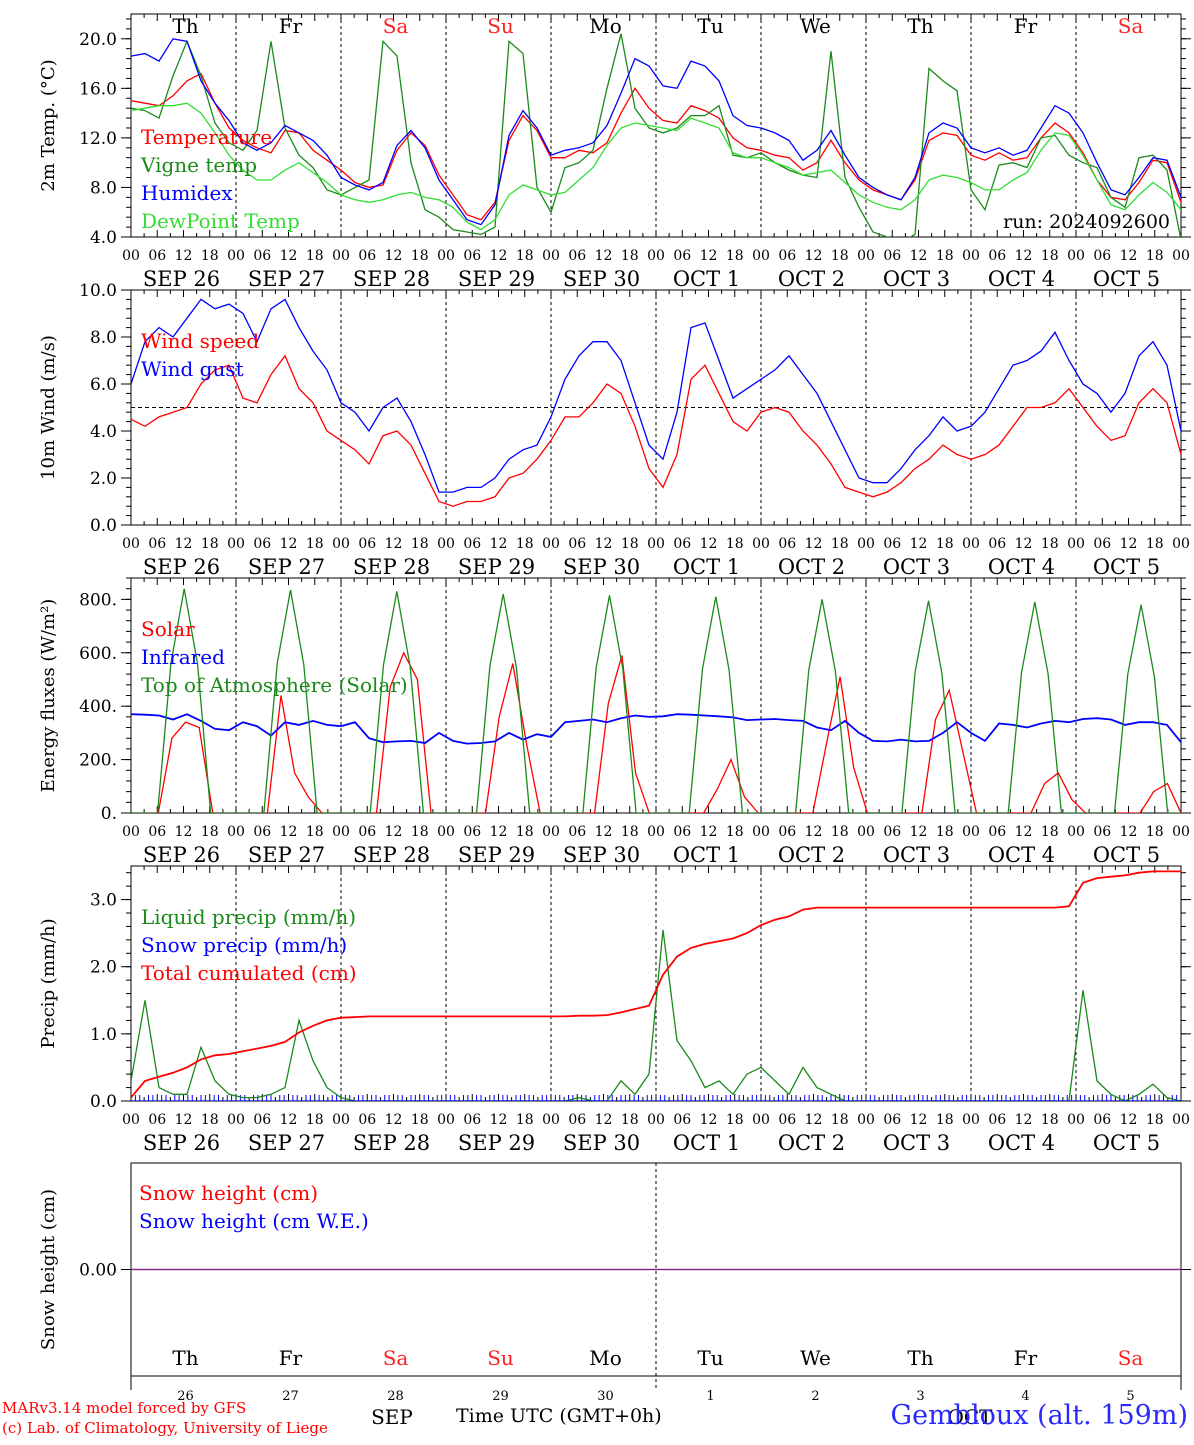 The height and width of the screenshot is (1445, 1194). Describe the element at coordinates (48, 407) in the screenshot. I see `y-axis-label: 10m Wind (m/s)` at that location.